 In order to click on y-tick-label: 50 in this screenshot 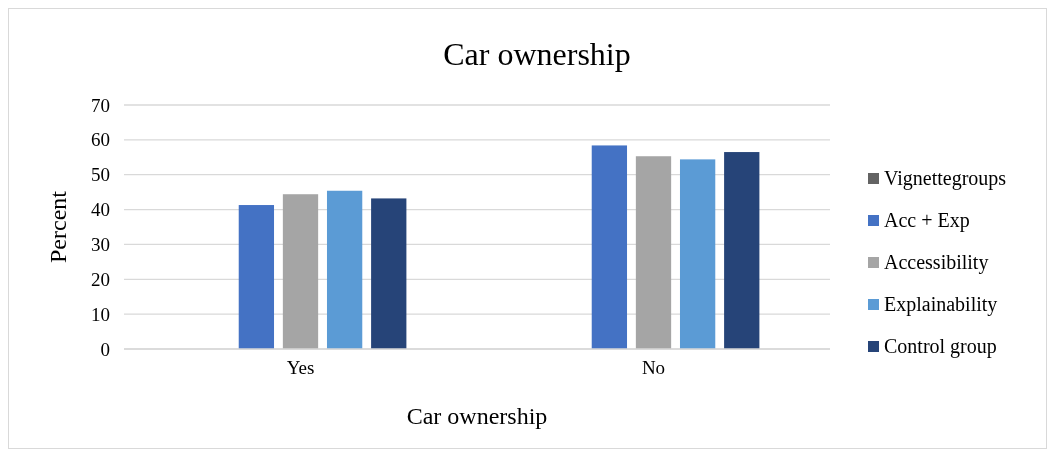, I will do `click(100, 175)`.